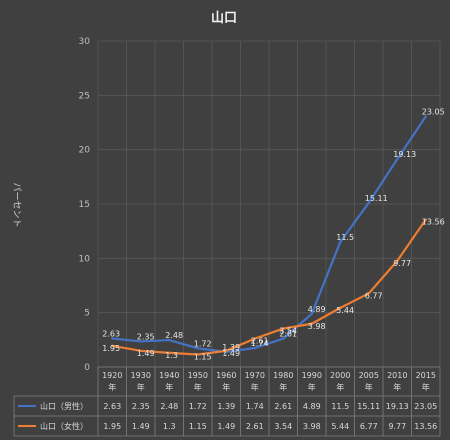 The height and width of the screenshot is (440, 450). What do you see at coordinates (374, 295) in the screenshot?
I see `data-label: 6.77` at bounding box center [374, 295].